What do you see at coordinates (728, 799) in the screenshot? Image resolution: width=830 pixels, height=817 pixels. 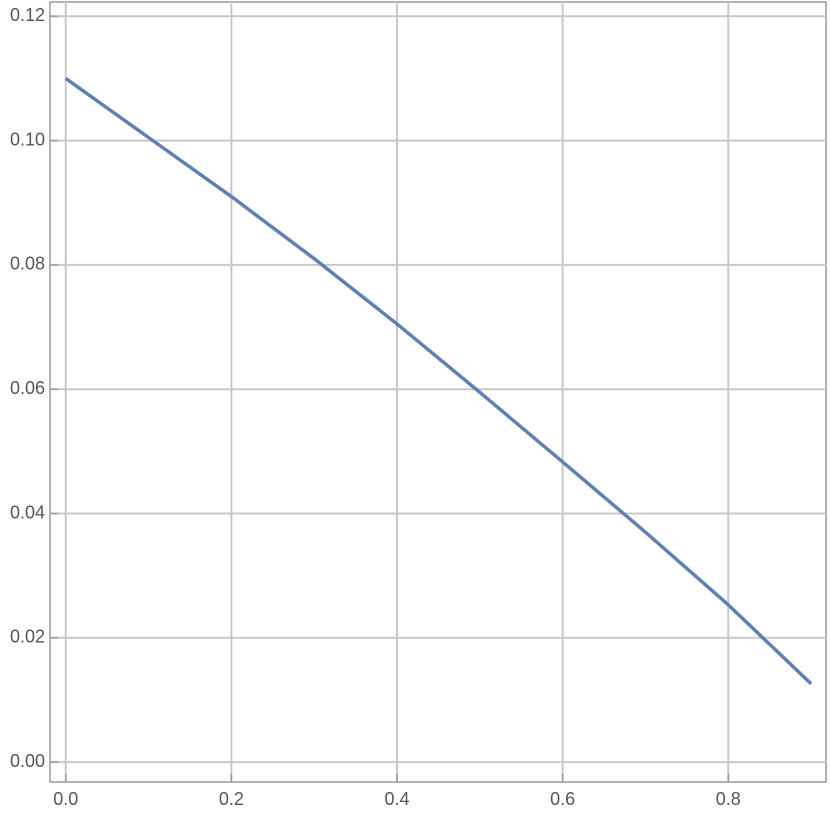 I see `x-tick-label: 0.8` at bounding box center [728, 799].